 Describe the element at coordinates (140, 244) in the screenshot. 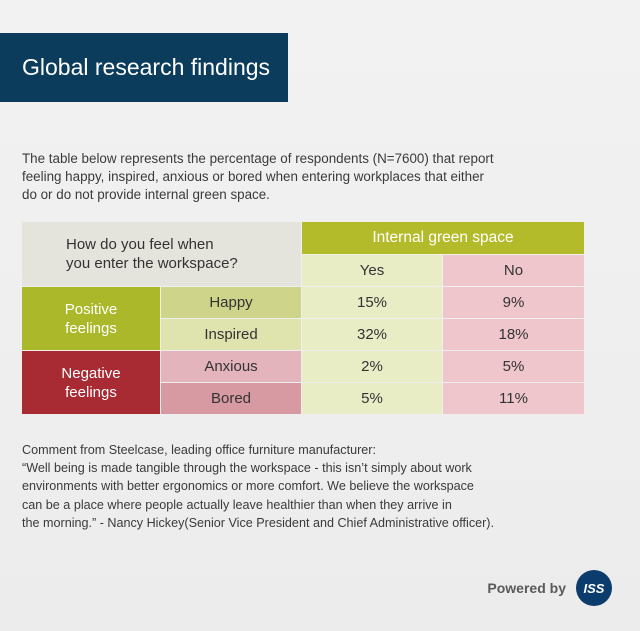

I see `question-line: How do you feel when` at that location.